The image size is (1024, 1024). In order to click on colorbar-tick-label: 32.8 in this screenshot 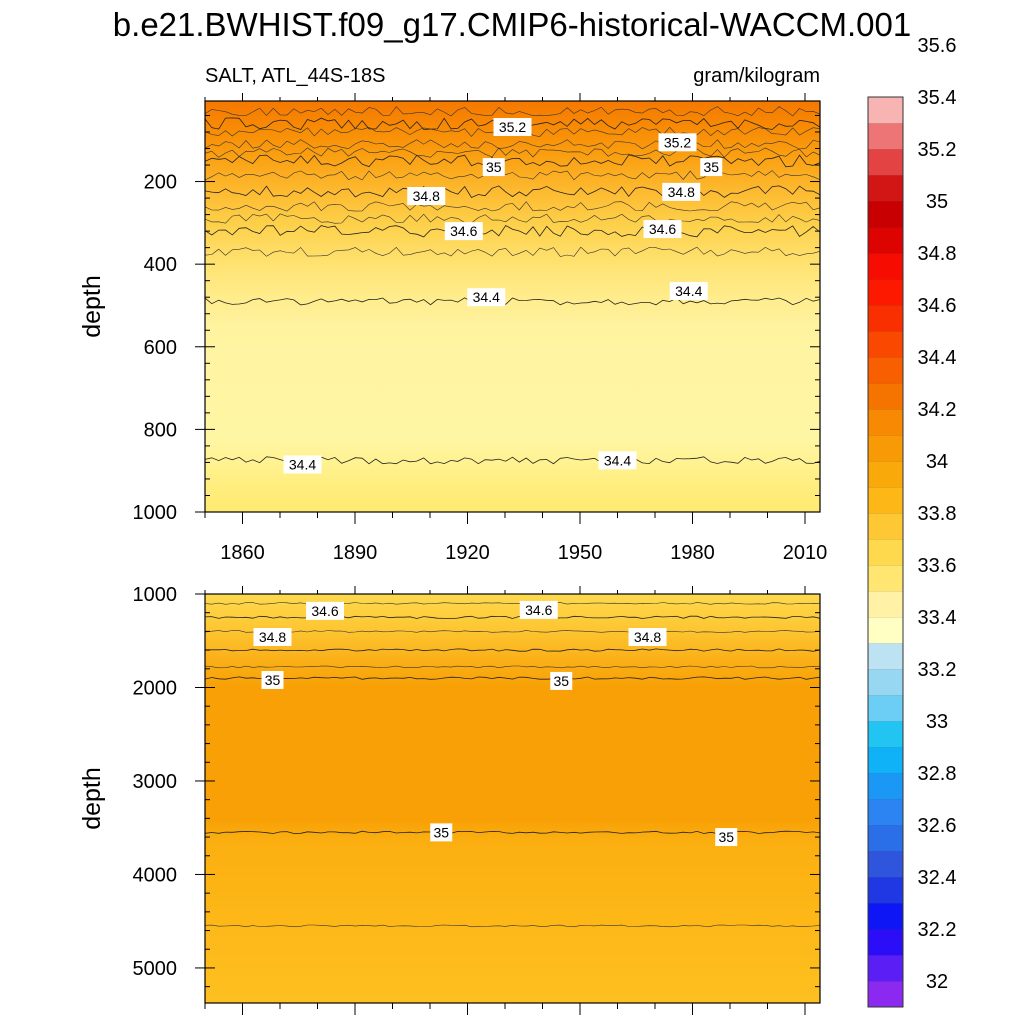, I will do `click(937, 774)`.